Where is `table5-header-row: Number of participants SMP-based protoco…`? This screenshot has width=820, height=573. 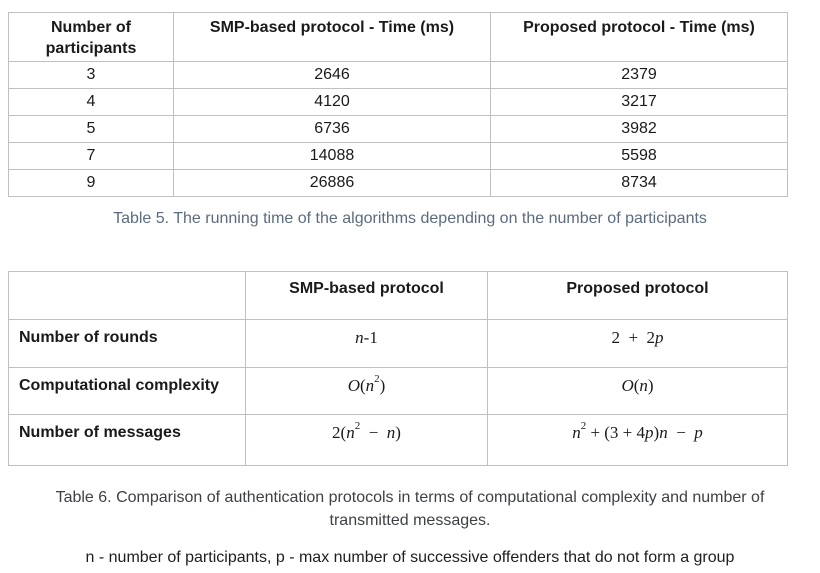
table5-header-row: Number of participants SMP-based protoco… is located at coordinates (398, 37).